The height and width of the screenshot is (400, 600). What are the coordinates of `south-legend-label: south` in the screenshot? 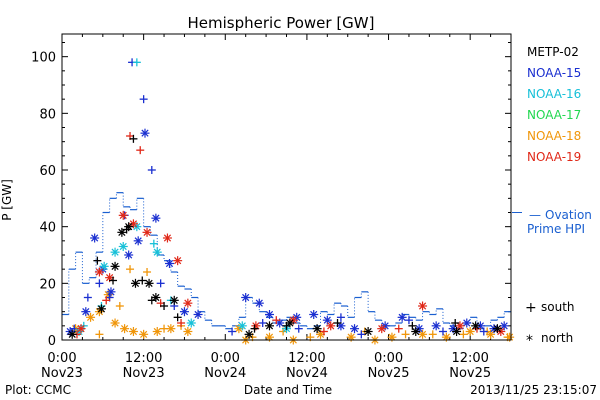 It's located at (558, 307).